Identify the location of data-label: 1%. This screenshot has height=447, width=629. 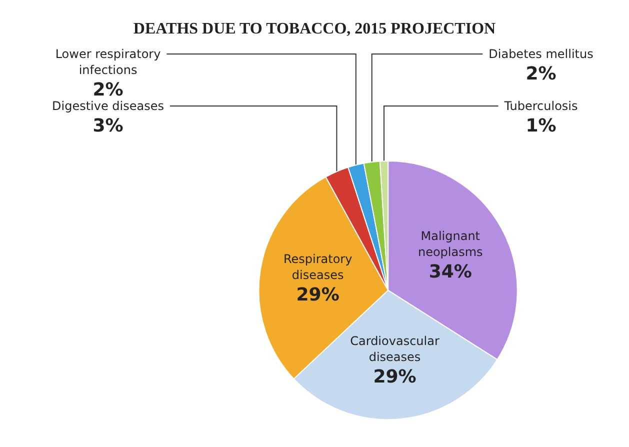
(541, 126).